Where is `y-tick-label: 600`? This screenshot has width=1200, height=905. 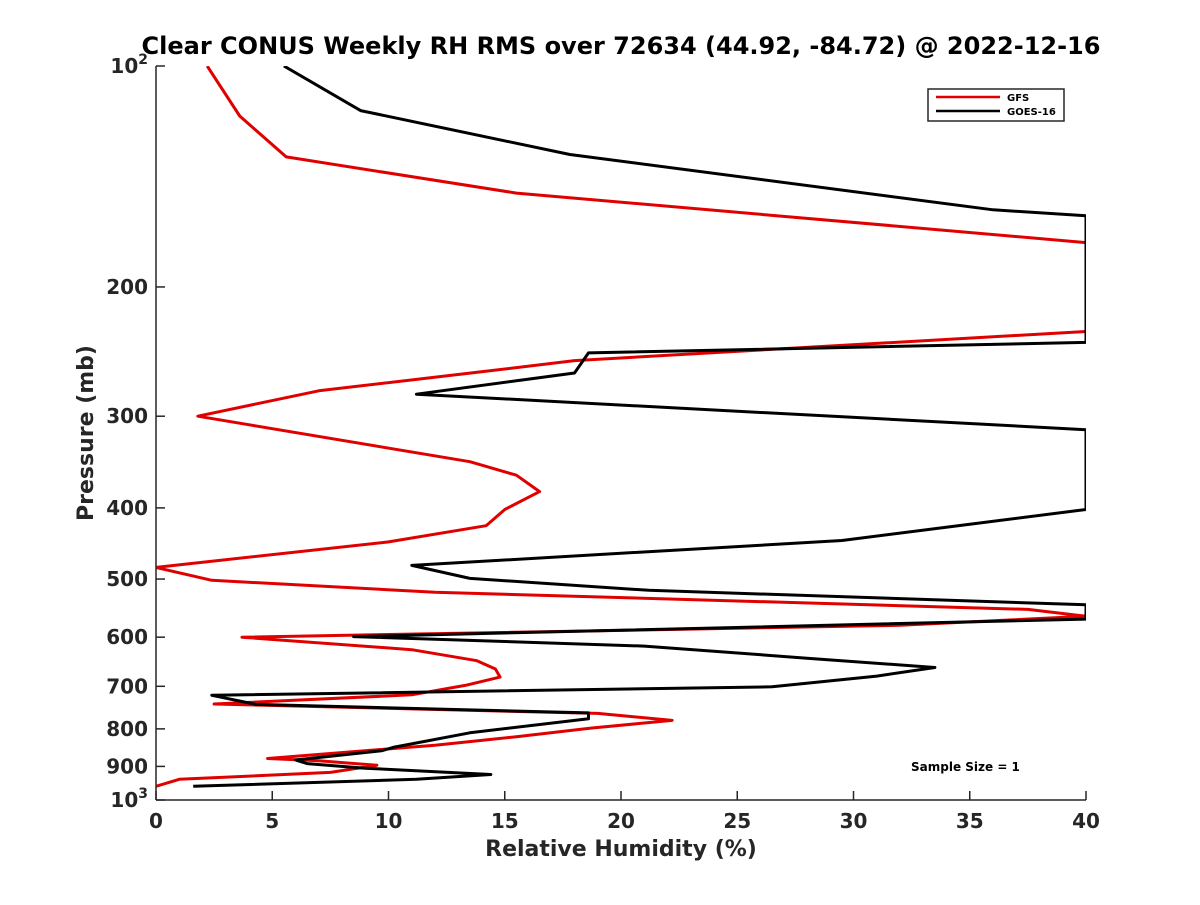
y-tick-label: 600 is located at coordinates (127, 637).